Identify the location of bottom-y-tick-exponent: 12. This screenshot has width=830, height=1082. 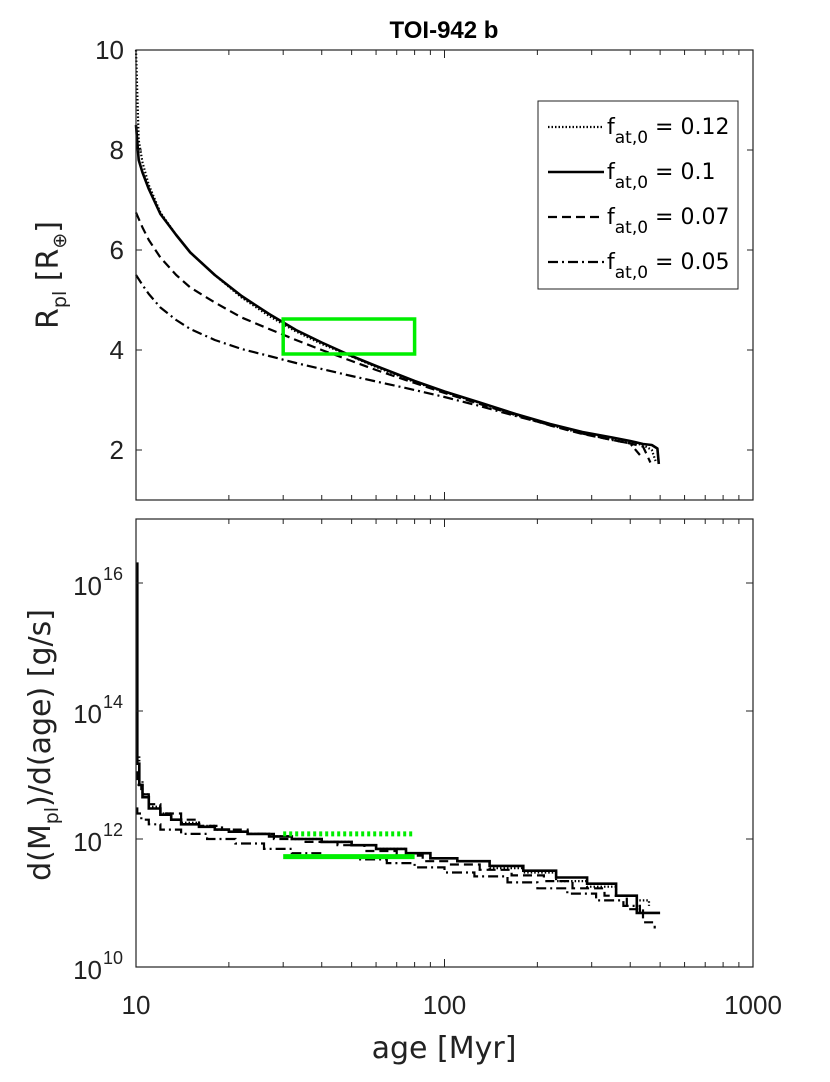
(113, 830).